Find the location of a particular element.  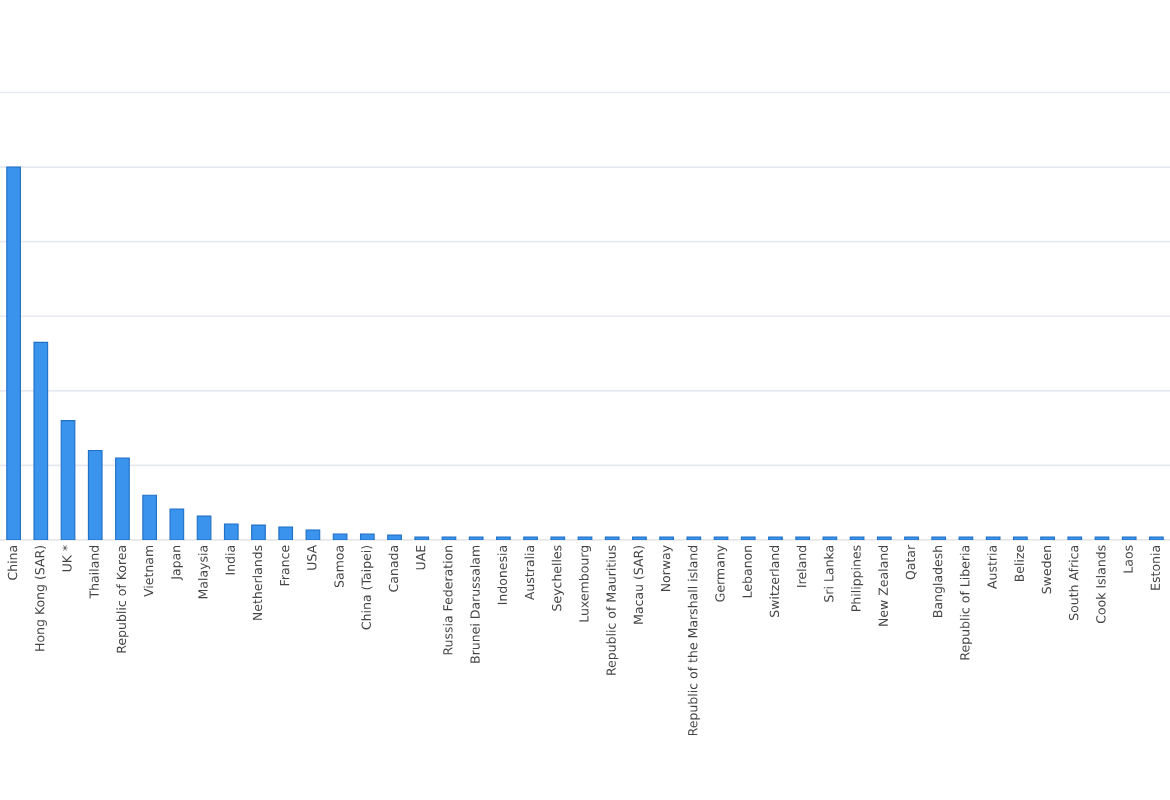

x-tick-label: Bangladesh is located at coordinates (938, 581).